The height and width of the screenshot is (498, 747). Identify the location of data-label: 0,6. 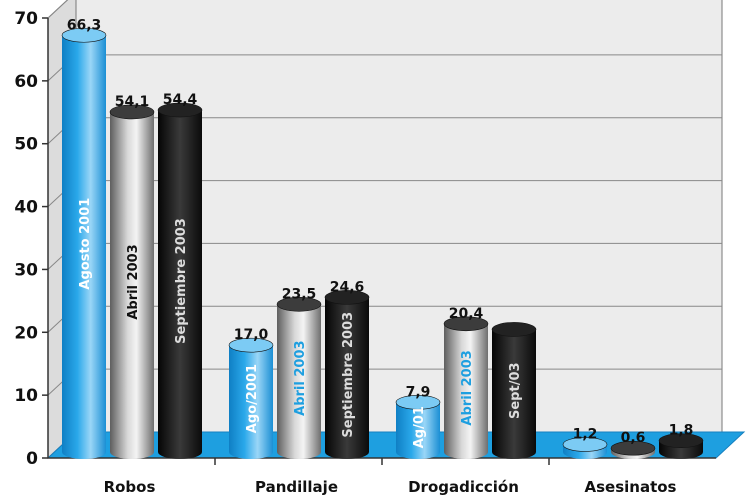
(633, 438).